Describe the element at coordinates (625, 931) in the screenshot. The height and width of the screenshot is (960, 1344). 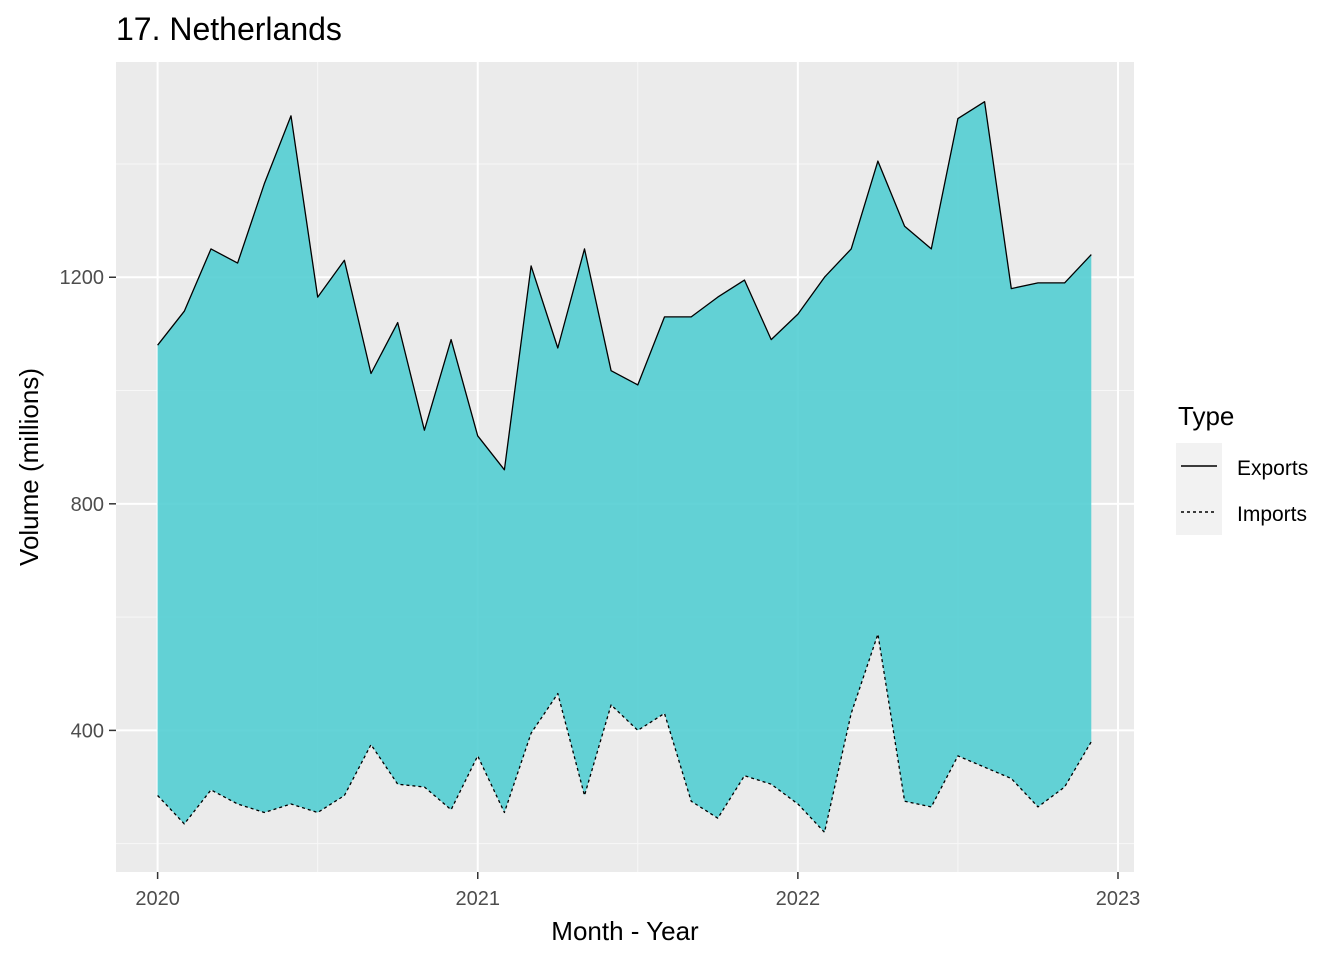
I see `x-axis-label: Month - Year` at that location.